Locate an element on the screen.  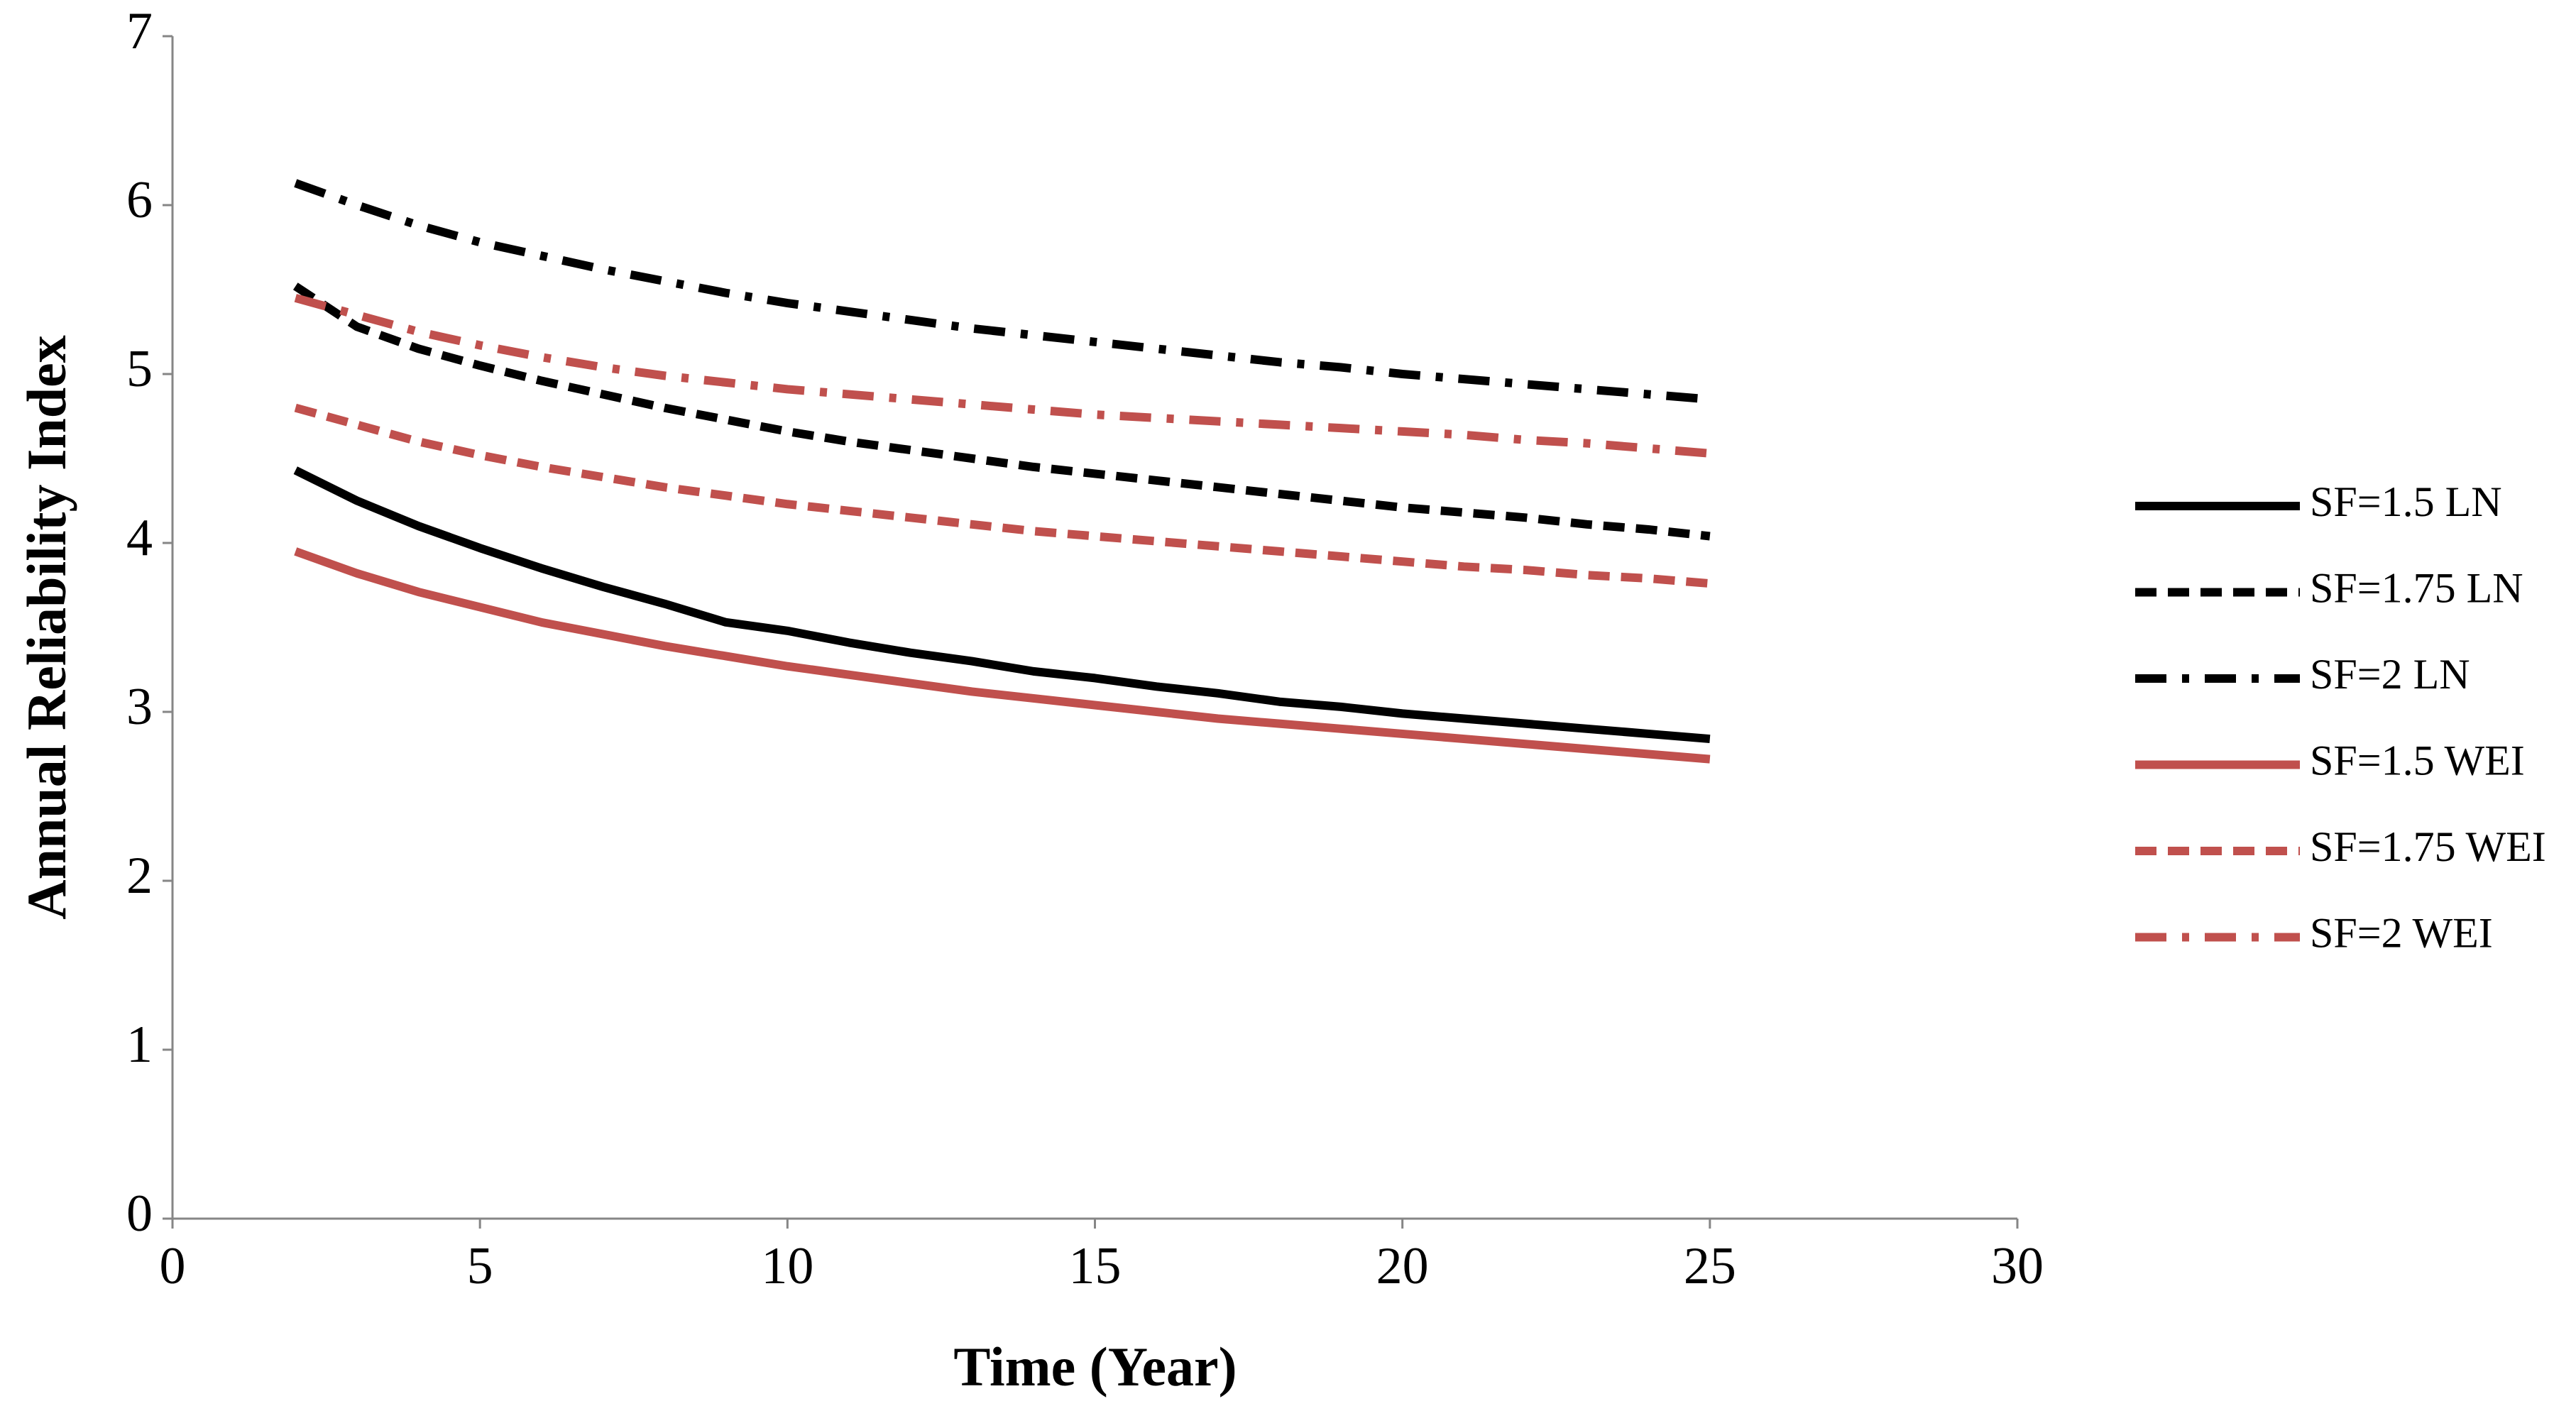
legend-label: SF=2 WEI is located at coordinates (2401, 932).